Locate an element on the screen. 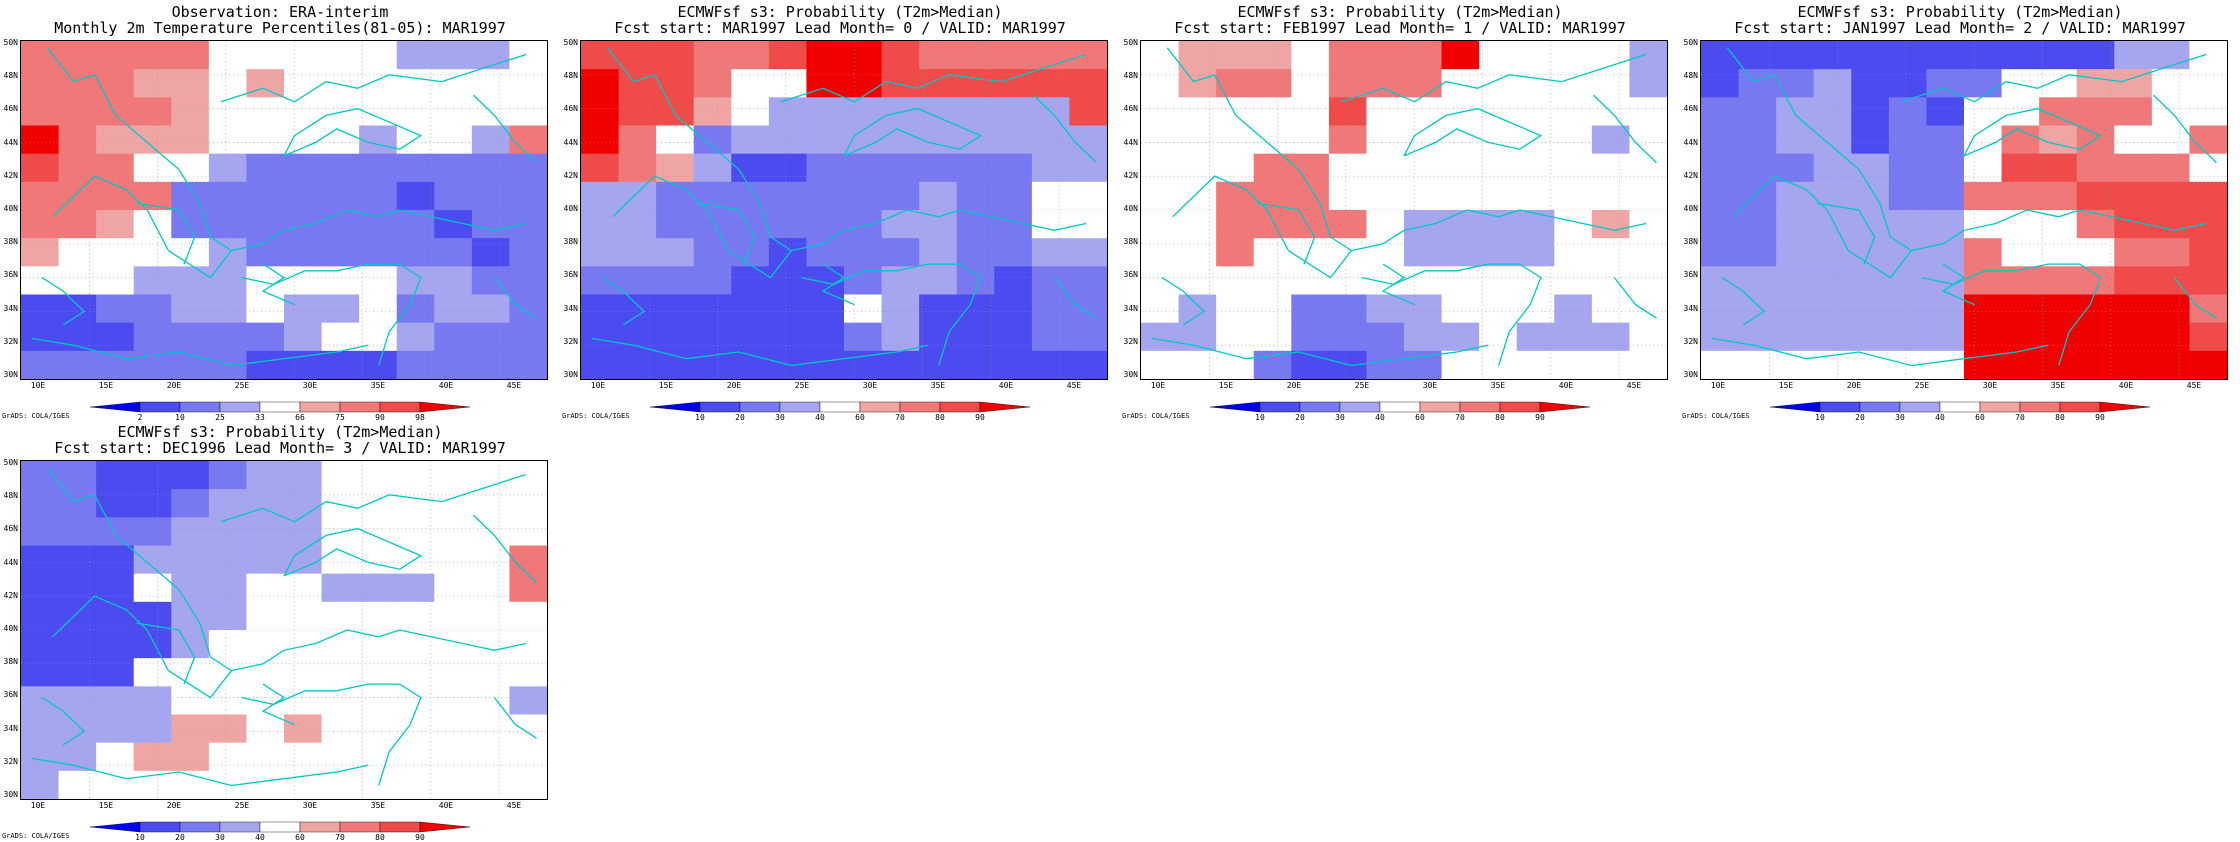 The height and width of the screenshot is (842, 2240). map-plot-area is located at coordinates (284, 630).